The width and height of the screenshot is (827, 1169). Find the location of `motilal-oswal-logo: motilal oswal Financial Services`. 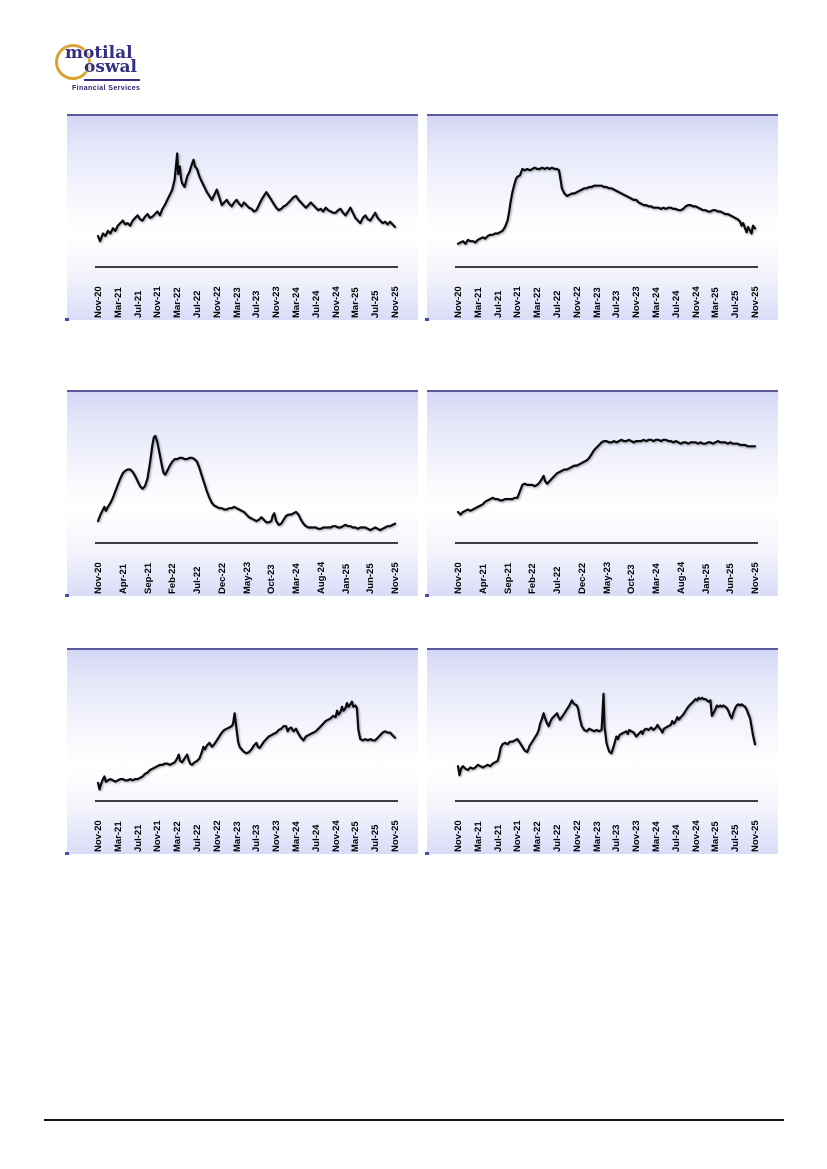

motilal-oswal-logo: motilal oswal Financial Services is located at coordinates (110, 71).